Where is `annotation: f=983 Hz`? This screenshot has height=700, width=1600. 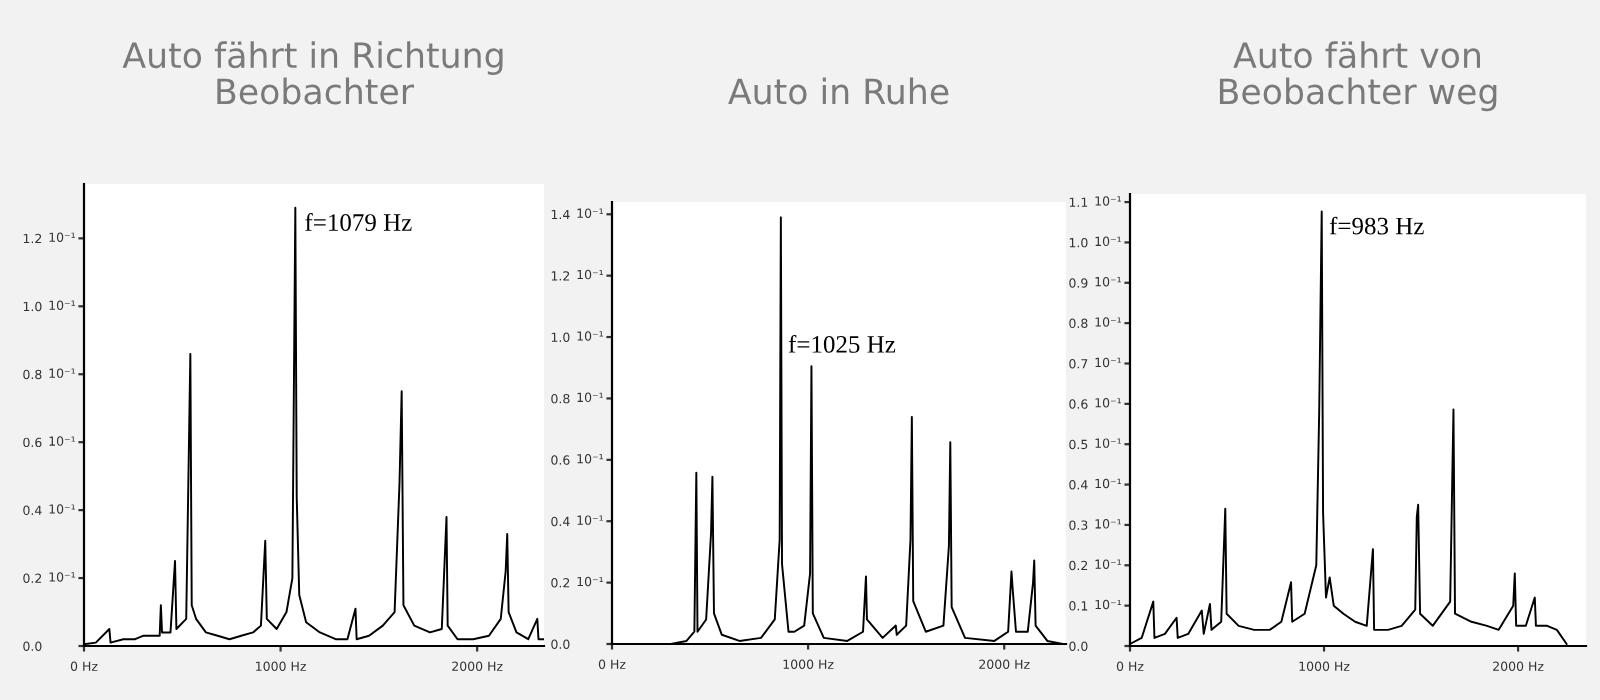
annotation: f=983 Hz is located at coordinates (1376, 225).